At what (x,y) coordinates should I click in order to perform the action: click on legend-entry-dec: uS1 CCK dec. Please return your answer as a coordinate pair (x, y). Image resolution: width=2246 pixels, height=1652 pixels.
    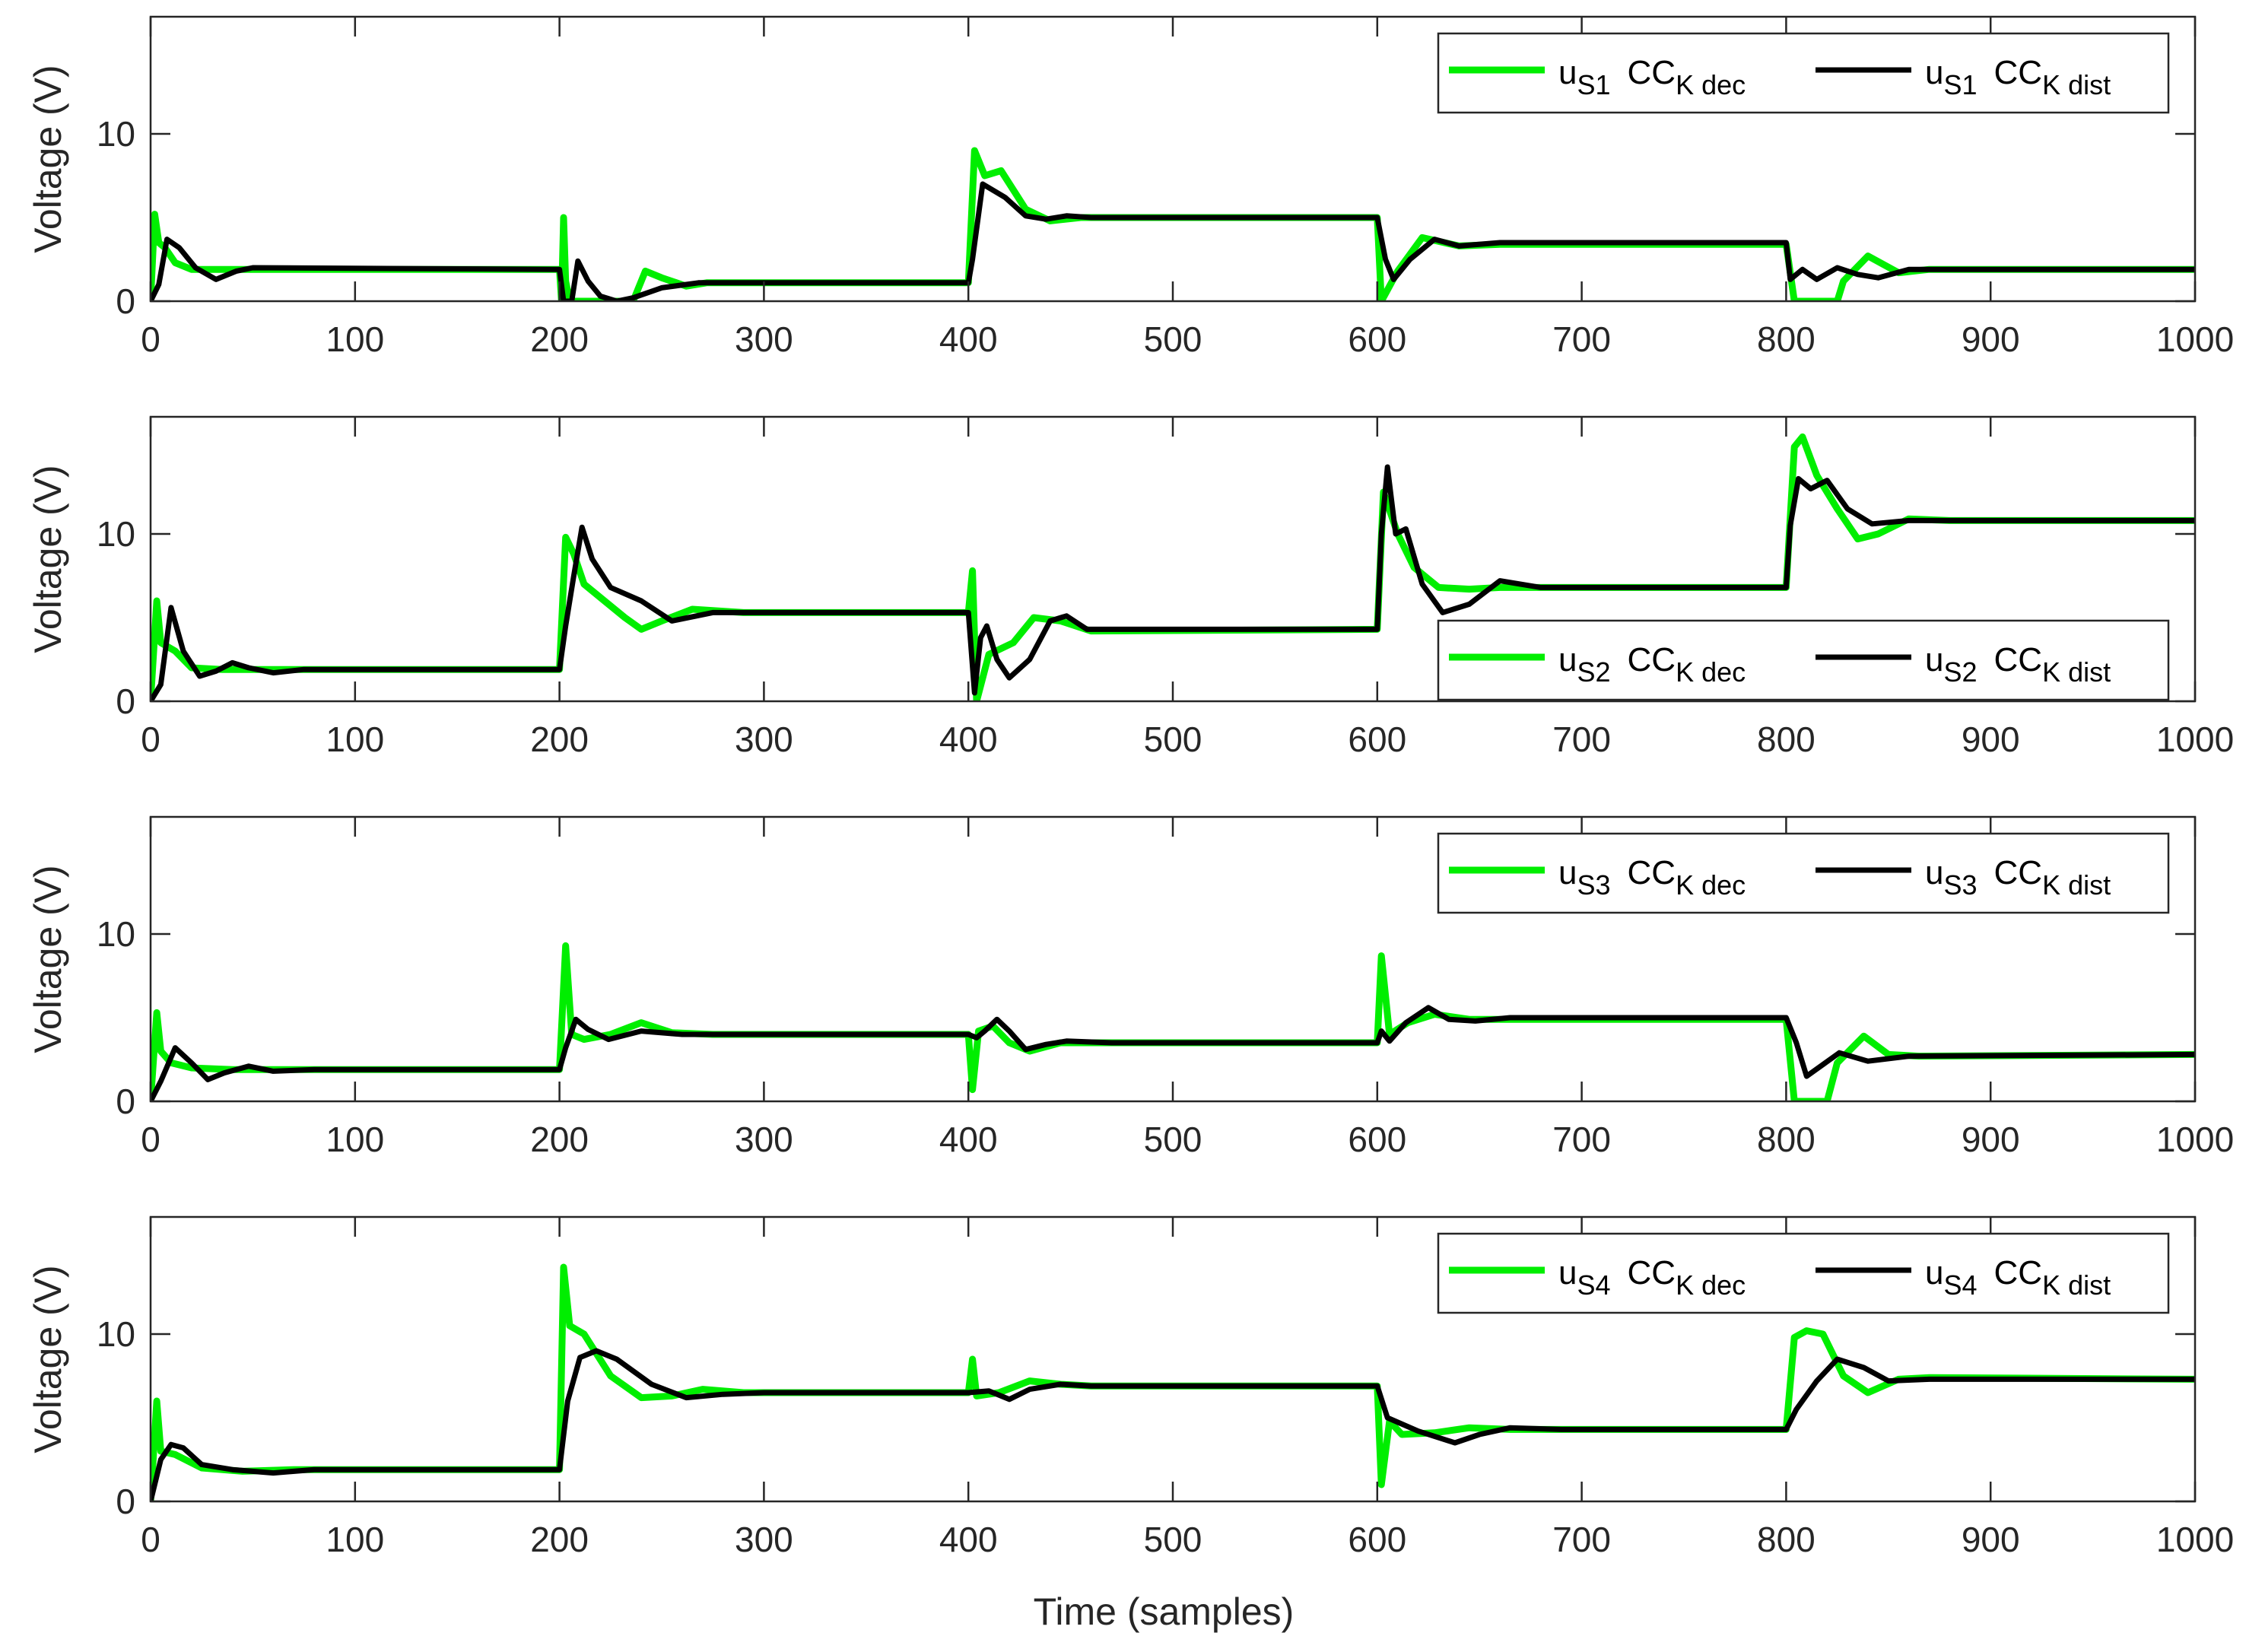
    Looking at the image, I should click on (1652, 77).